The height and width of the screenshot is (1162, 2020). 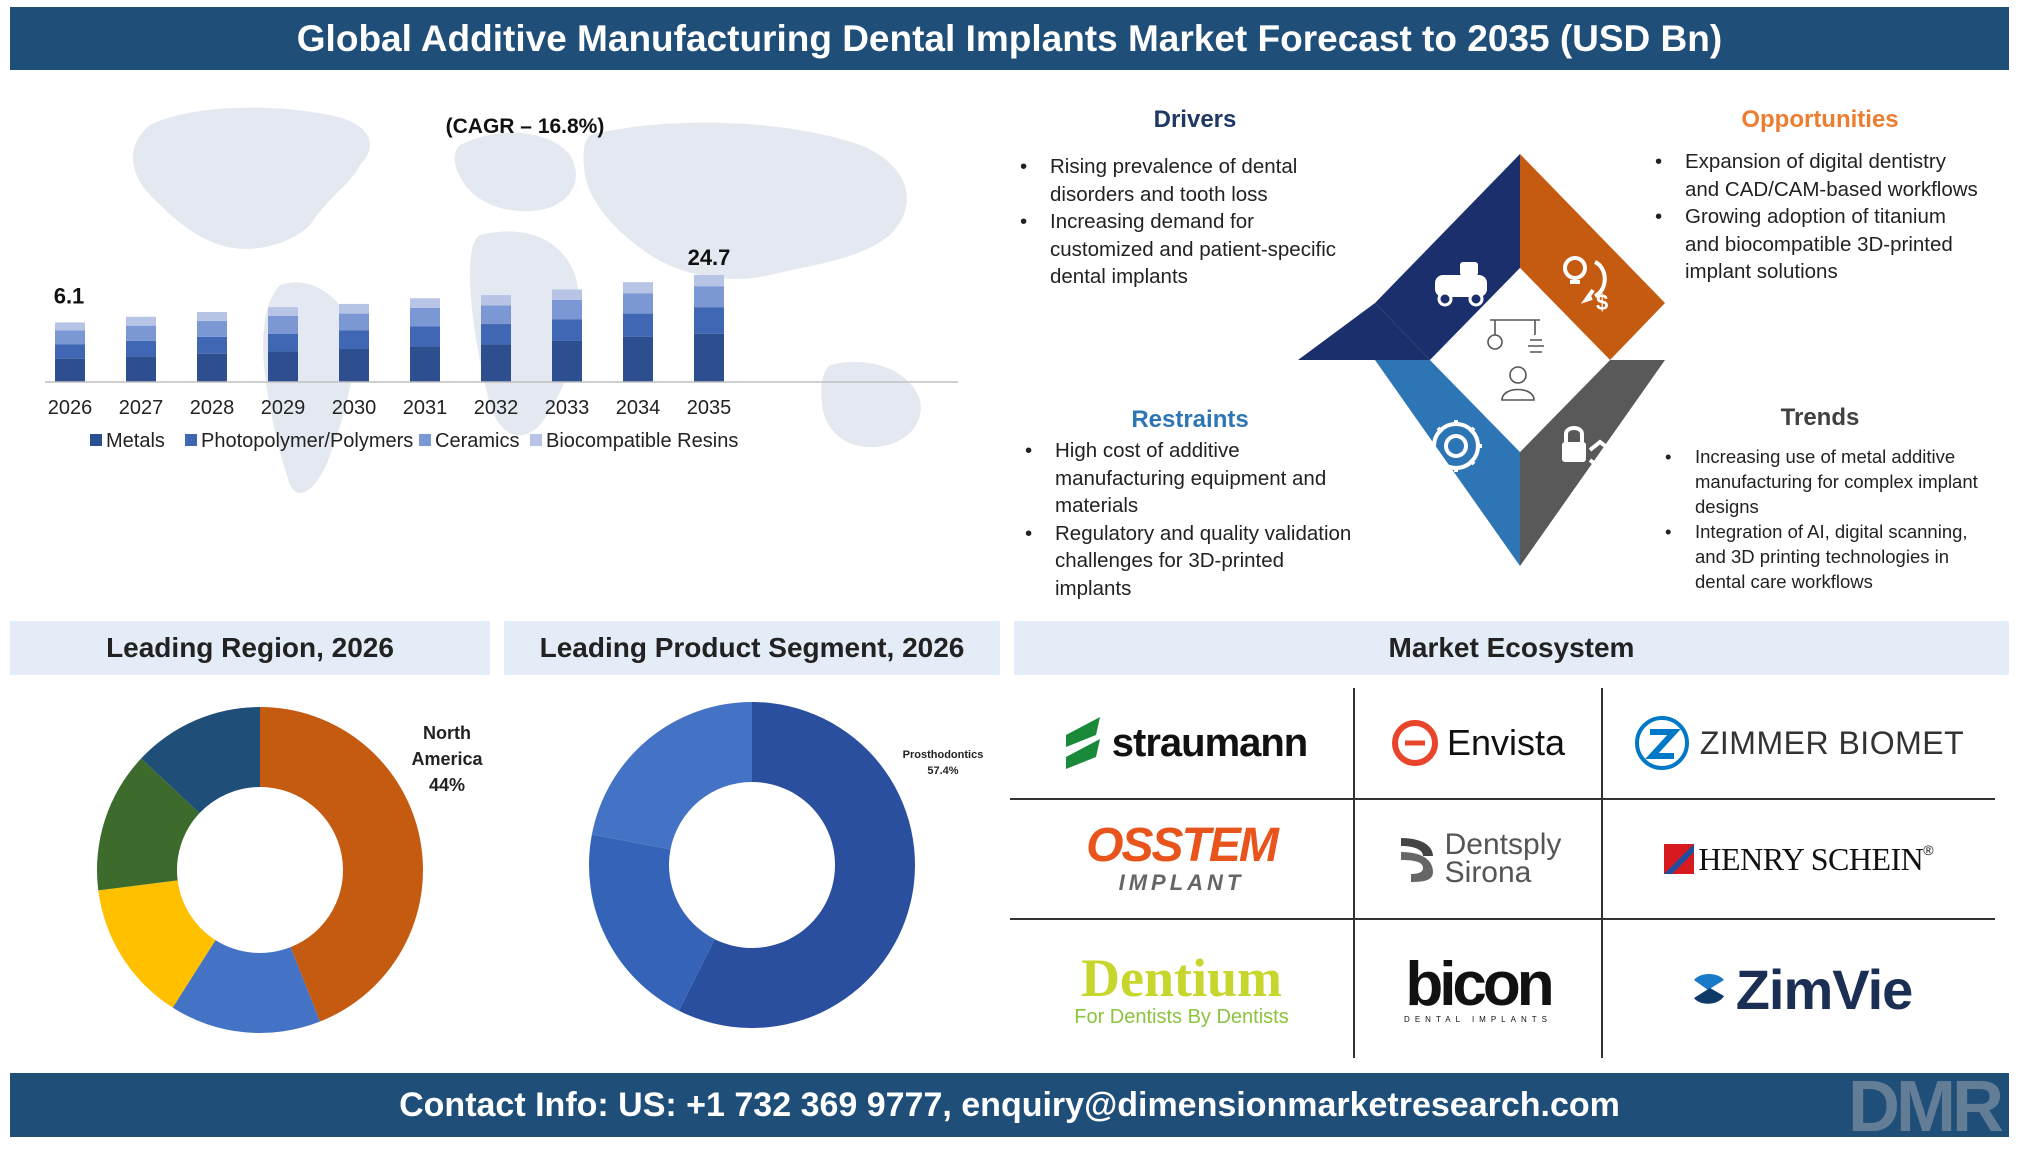 What do you see at coordinates (1414, 743) in the screenshot?
I see `envista-mark-icon` at bounding box center [1414, 743].